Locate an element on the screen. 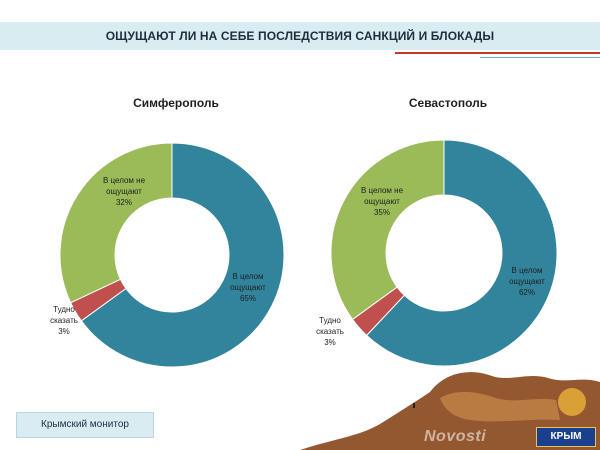 The image size is (600, 450). header-rule-blue is located at coordinates (540, 57).